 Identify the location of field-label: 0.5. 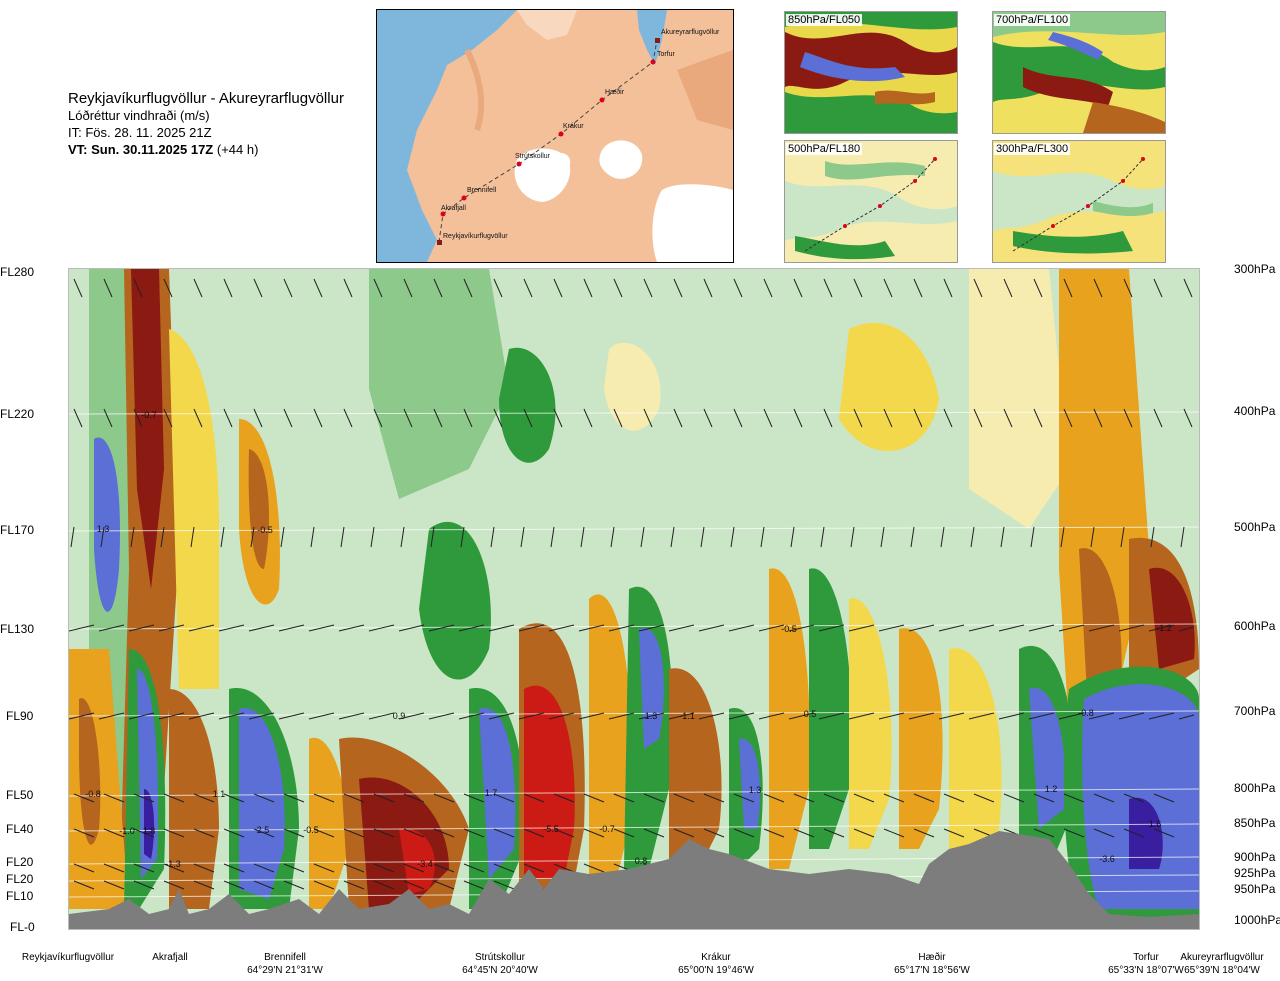
(810, 714).